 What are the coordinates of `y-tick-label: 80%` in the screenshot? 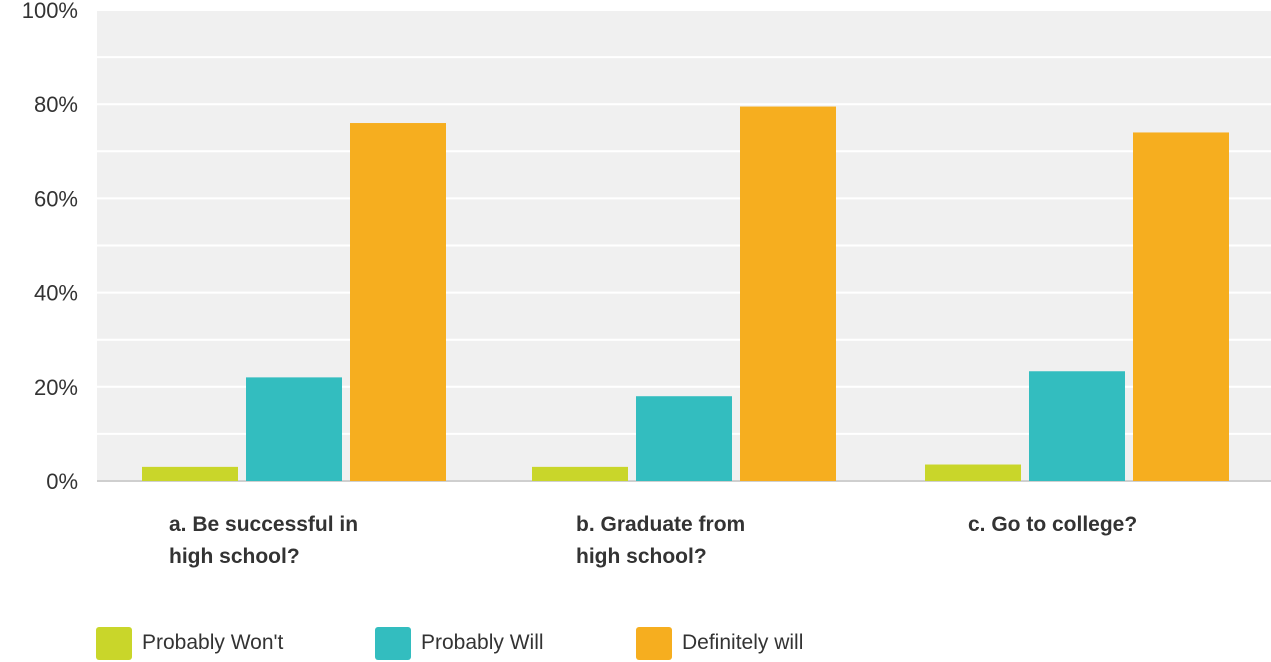 It's located at (56, 104).